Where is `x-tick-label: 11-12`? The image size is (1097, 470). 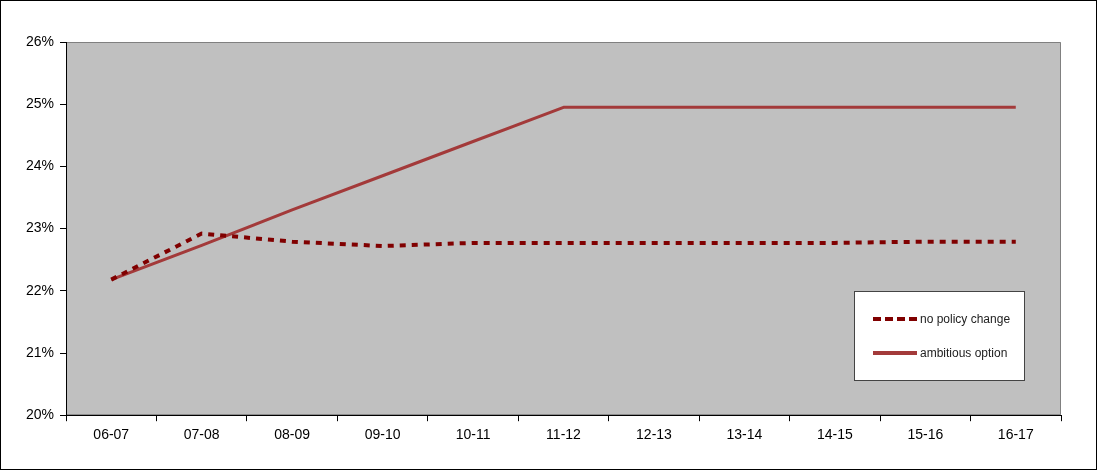
x-tick-label: 11-12 is located at coordinates (564, 434).